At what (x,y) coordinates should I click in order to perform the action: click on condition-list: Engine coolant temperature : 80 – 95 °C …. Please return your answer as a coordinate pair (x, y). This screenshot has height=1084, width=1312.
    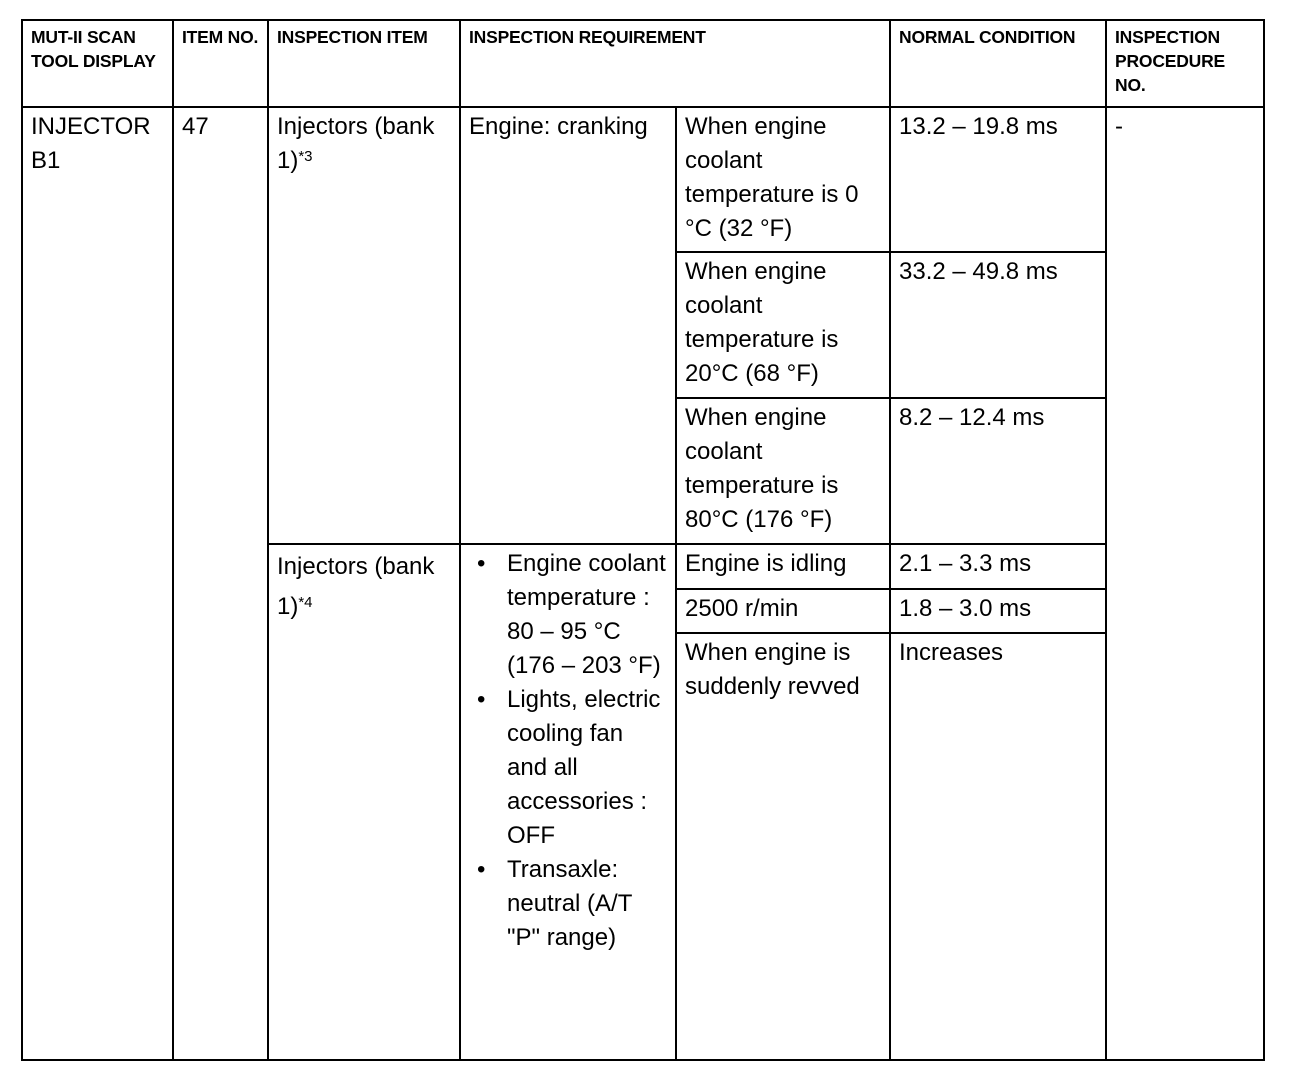
    Looking at the image, I should click on (568, 751).